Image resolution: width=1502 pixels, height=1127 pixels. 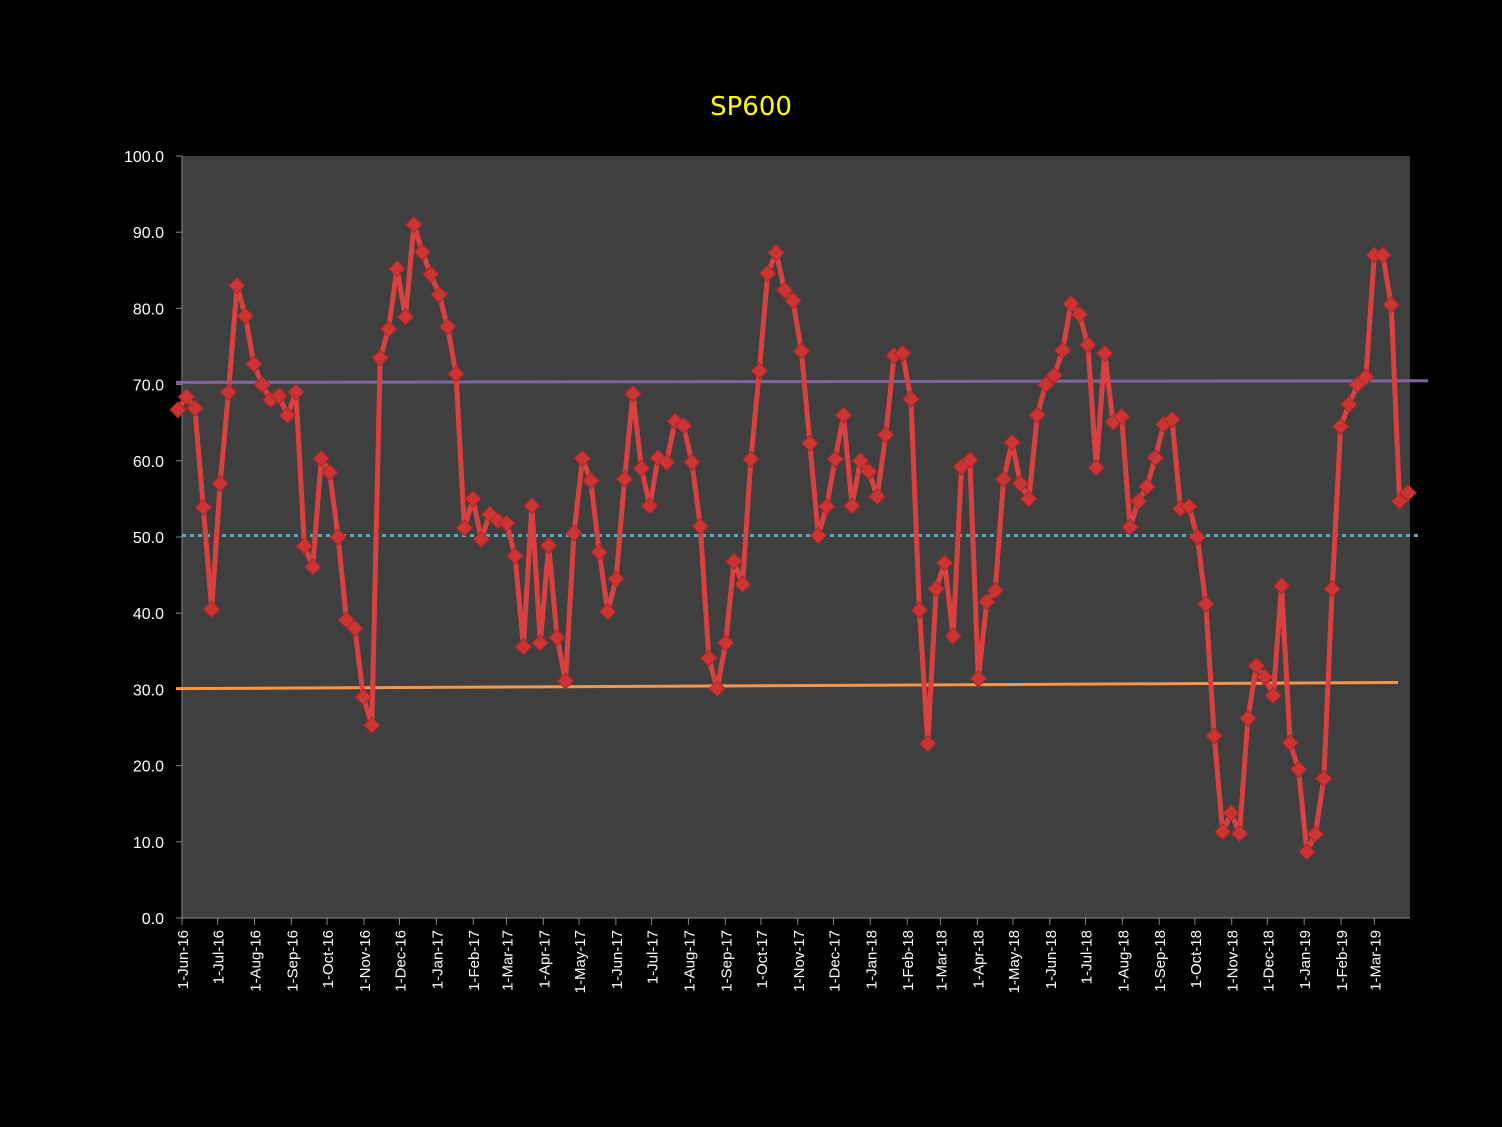 I want to click on x-tick-label: 1-Apr-17, so click(x=544, y=959).